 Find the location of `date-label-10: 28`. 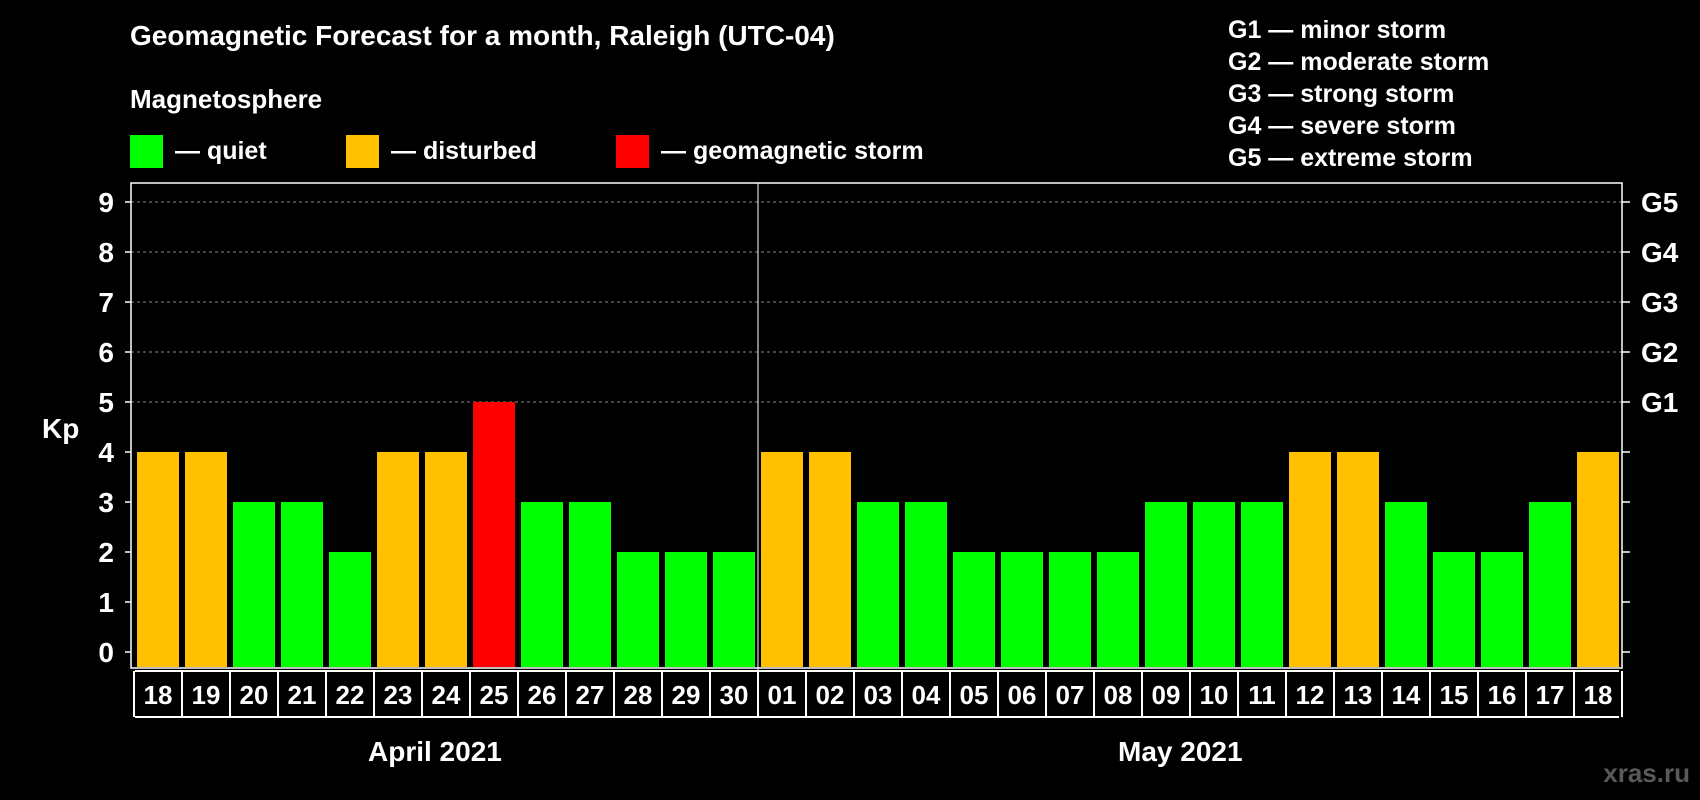

date-label-10: 28 is located at coordinates (638, 695).